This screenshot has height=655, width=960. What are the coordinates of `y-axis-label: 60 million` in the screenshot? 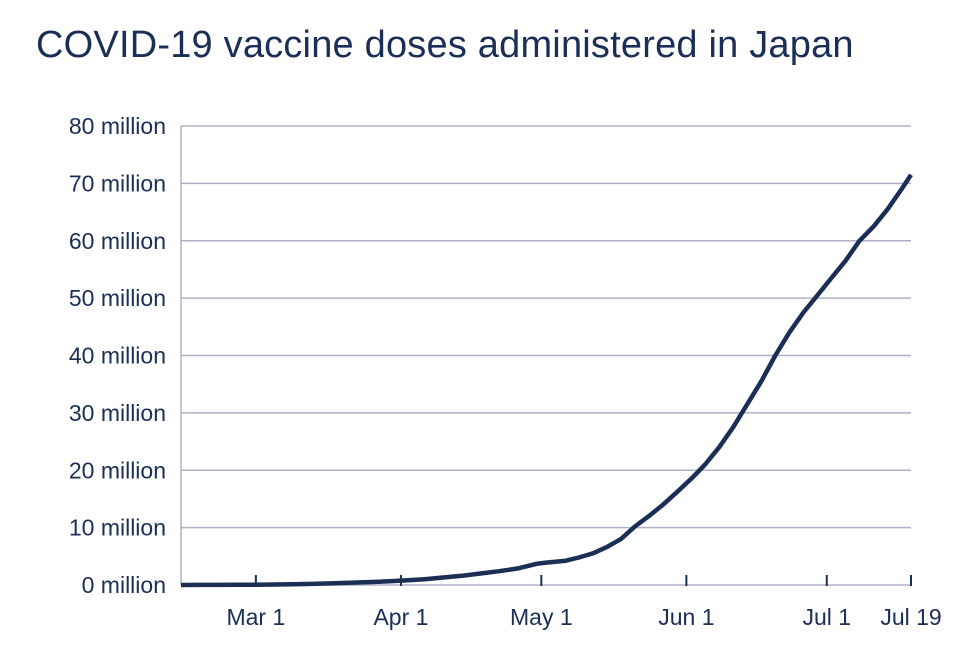 It's located at (117, 241).